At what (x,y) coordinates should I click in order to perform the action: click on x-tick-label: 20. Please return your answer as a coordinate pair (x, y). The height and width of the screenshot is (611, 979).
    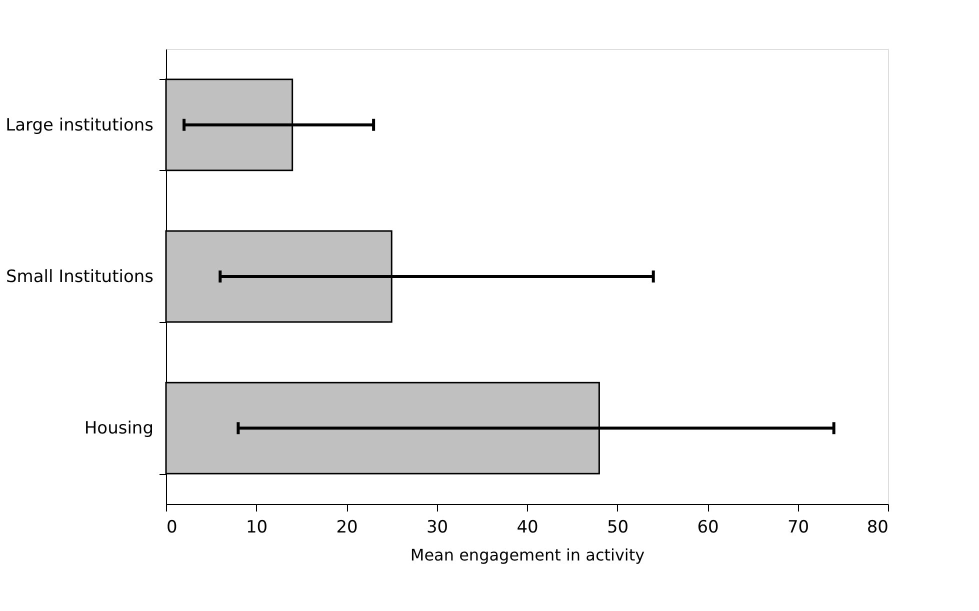
    Looking at the image, I should click on (347, 528).